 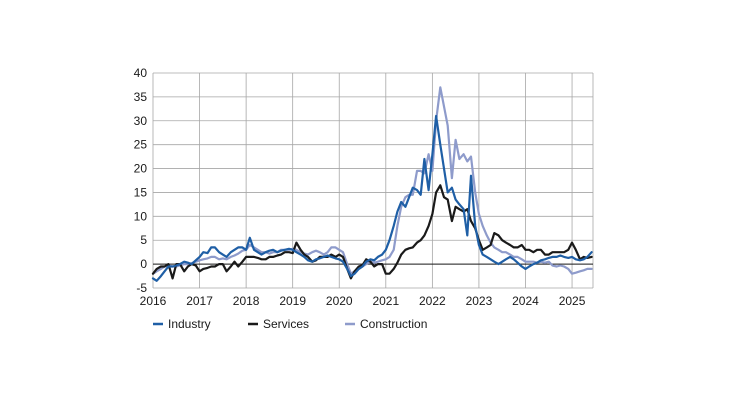 What do you see at coordinates (246, 301) in the screenshot?
I see `x-tick-label: 2018` at bounding box center [246, 301].